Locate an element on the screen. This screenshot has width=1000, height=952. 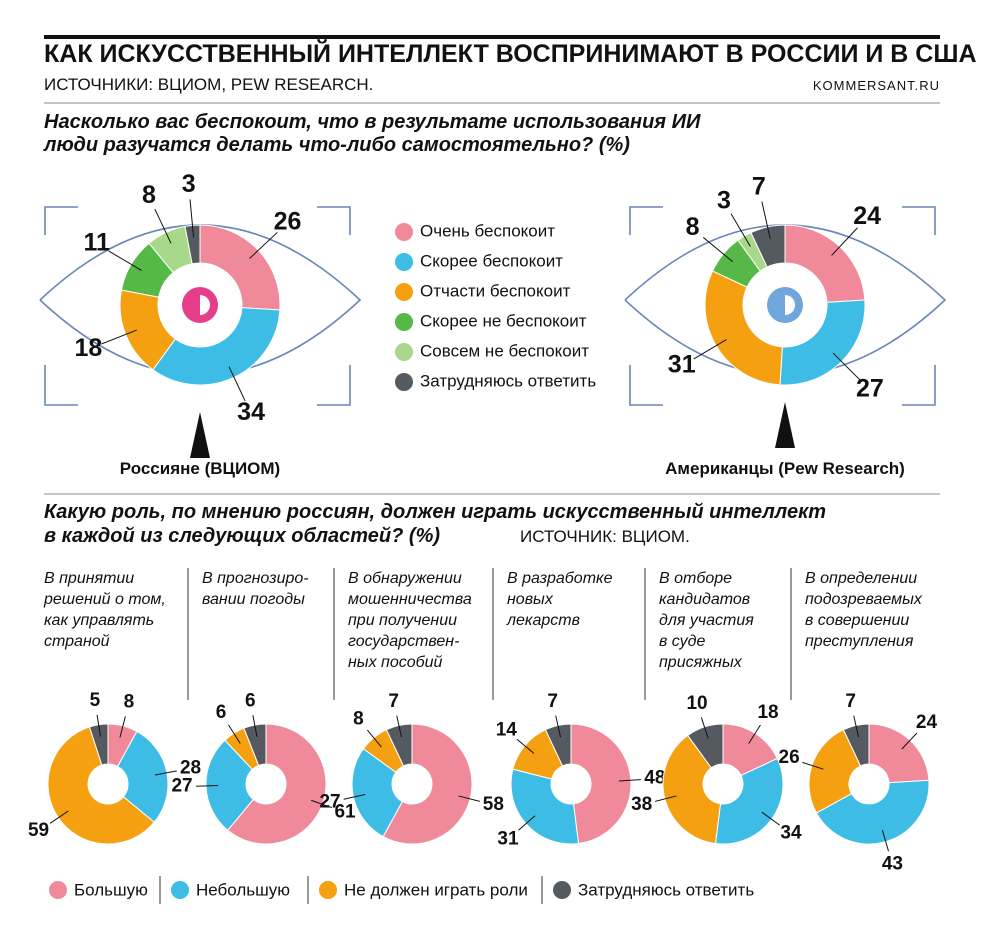
data-label: 14 is located at coordinates (507, 729).